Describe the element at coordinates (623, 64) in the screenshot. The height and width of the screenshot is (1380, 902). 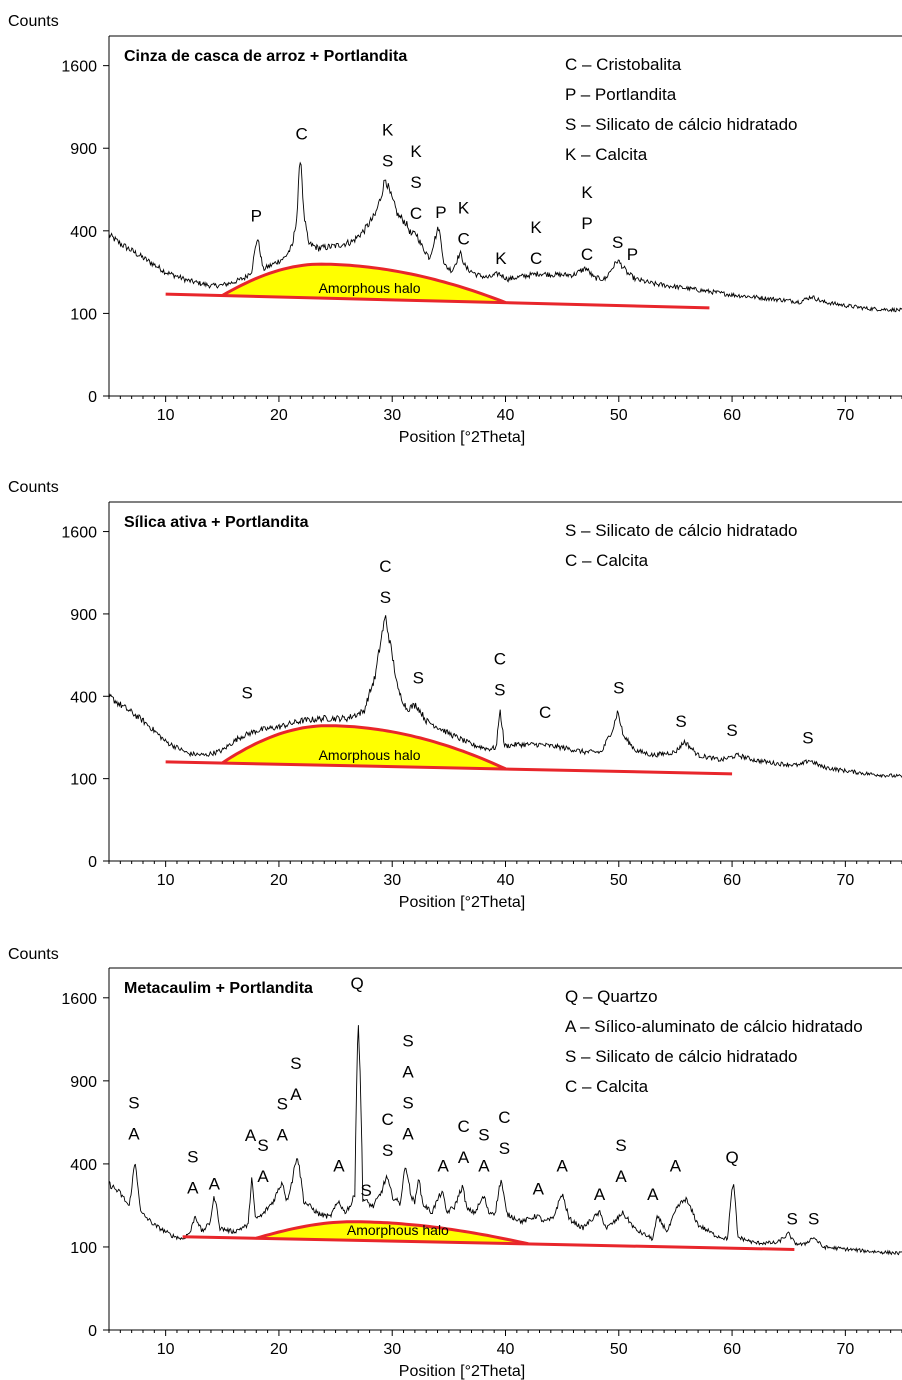
I see `legend-entry: C – Cristobalita` at that location.